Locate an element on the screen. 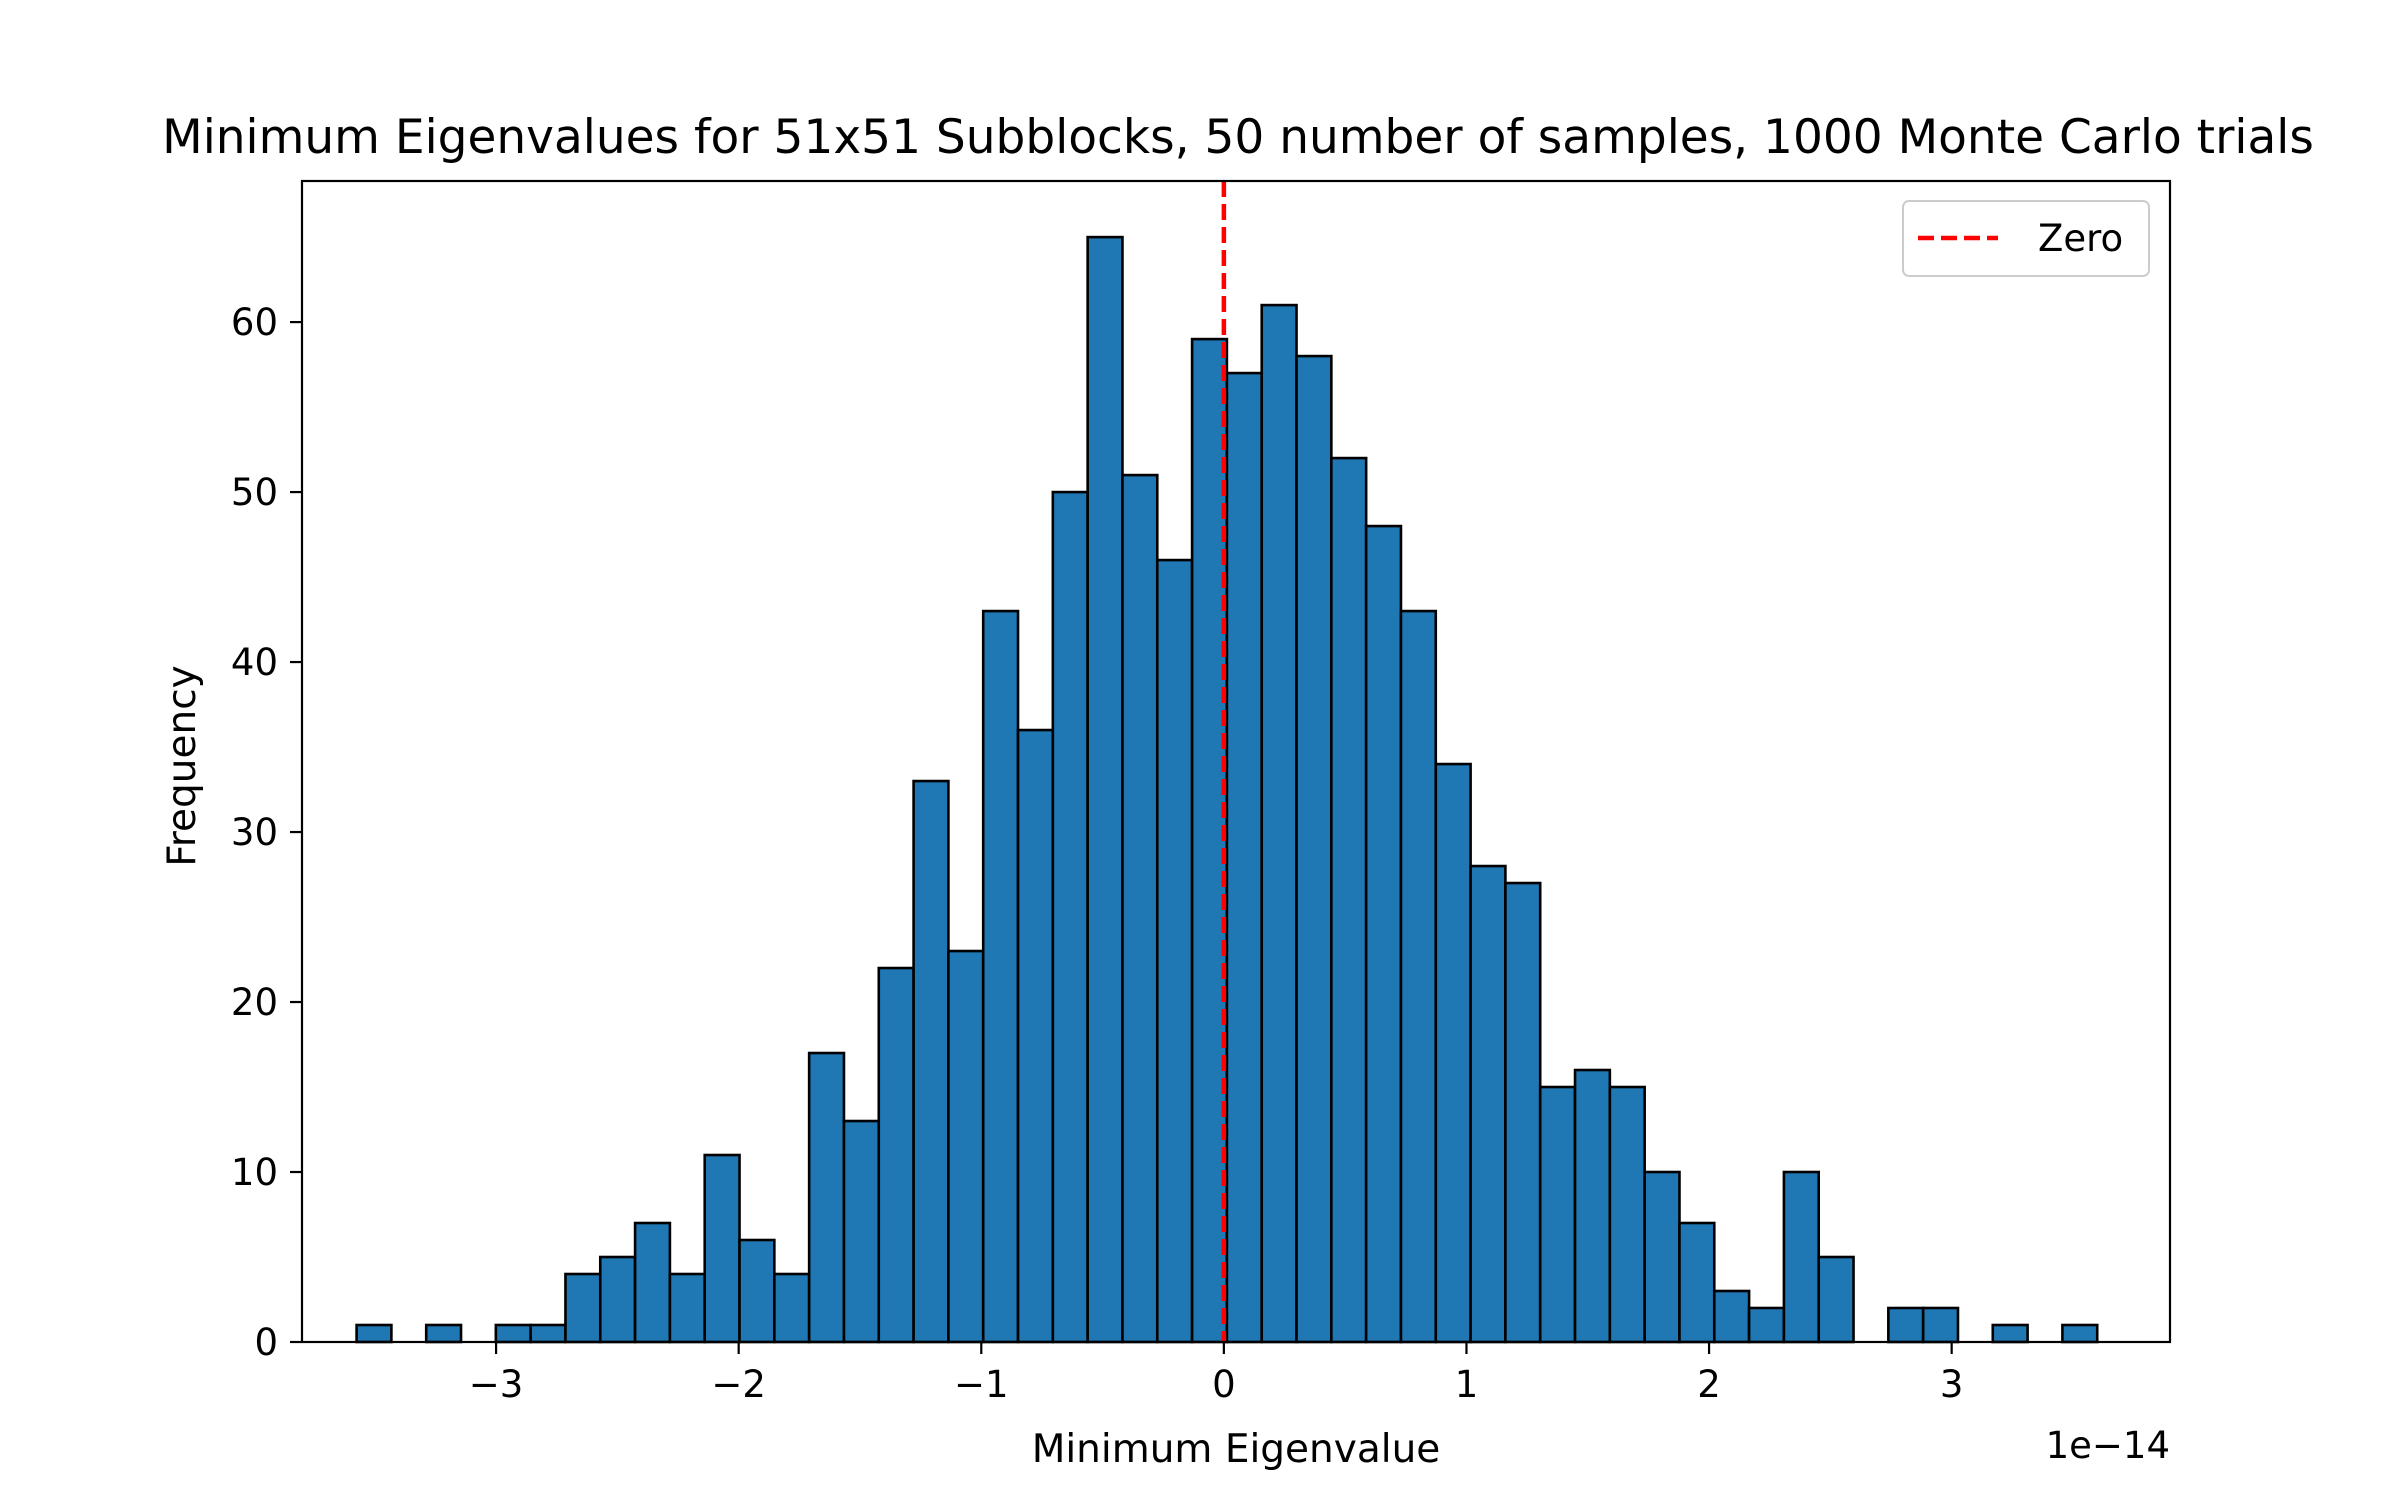 The width and height of the screenshot is (2400, 1500). y-tick-label: 40 is located at coordinates (254, 662).